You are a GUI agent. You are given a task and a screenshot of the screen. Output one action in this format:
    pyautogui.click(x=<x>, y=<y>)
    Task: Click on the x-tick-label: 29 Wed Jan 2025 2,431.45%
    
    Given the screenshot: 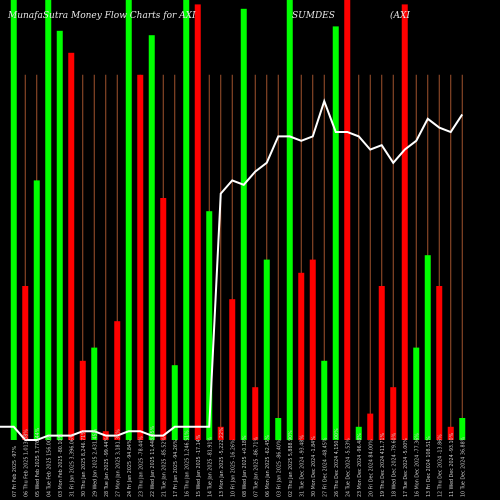 What is the action you would take?
    pyautogui.click(x=95, y=462)
    